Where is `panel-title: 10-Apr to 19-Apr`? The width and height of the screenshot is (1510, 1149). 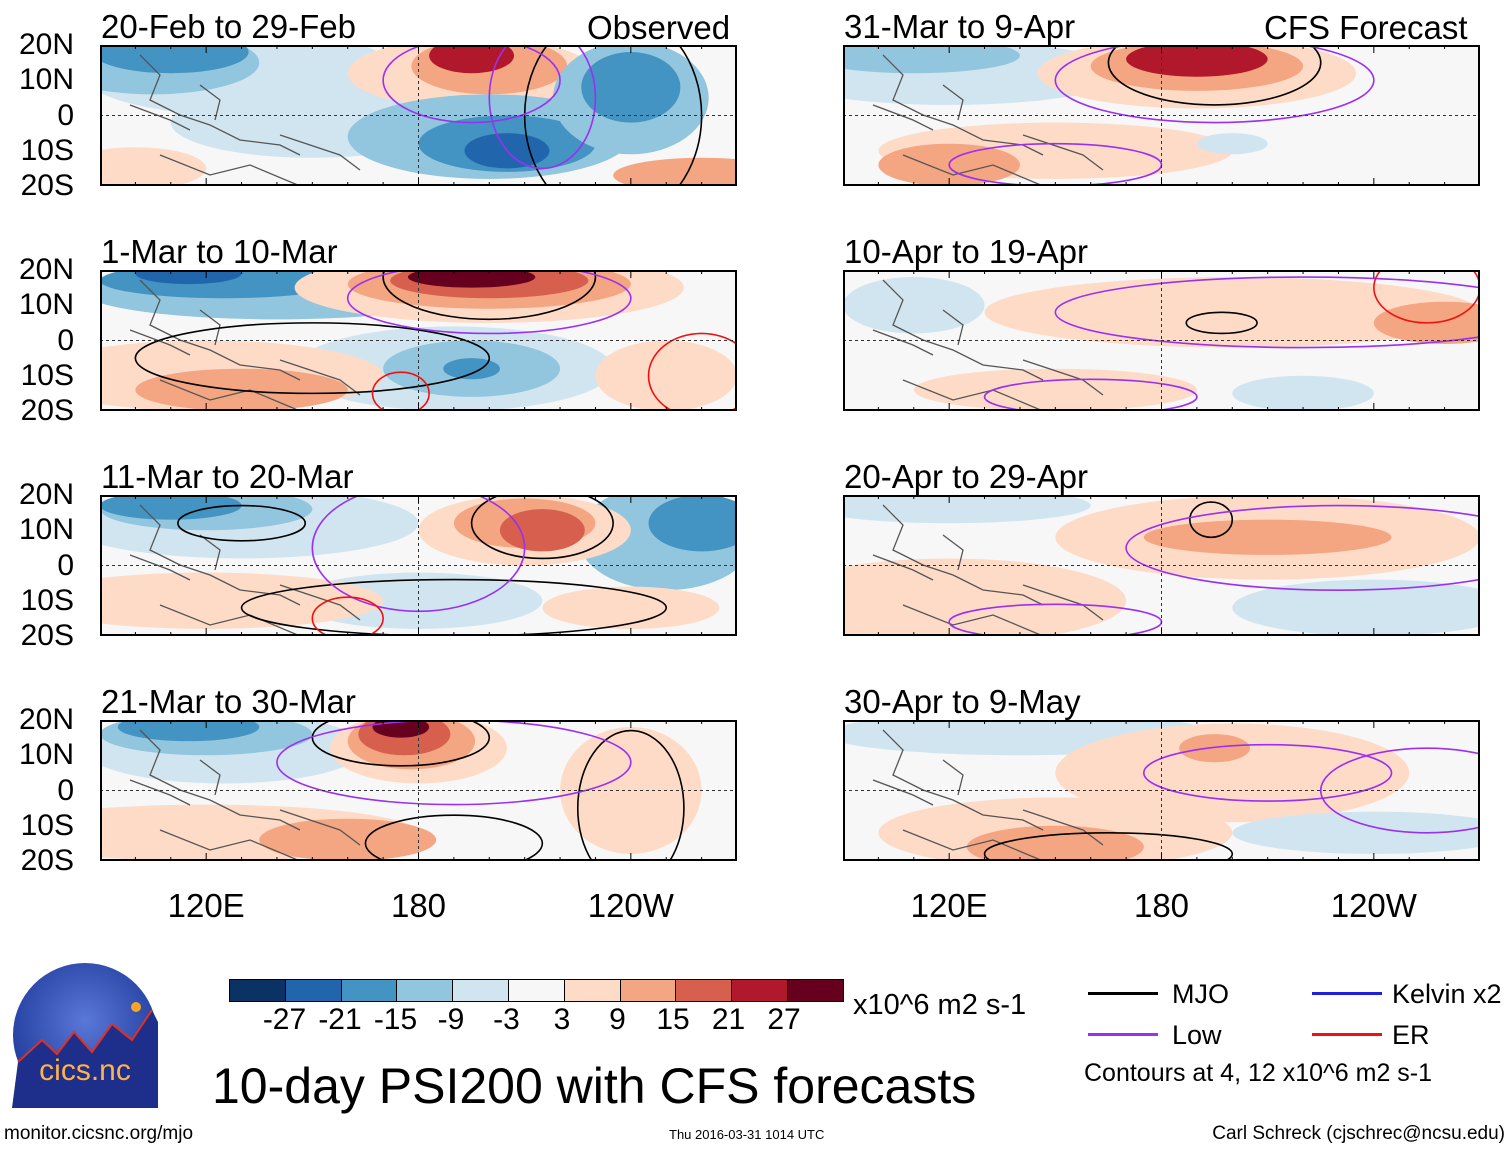
panel-title: 10-Apr to 19-Apr is located at coordinates (966, 251).